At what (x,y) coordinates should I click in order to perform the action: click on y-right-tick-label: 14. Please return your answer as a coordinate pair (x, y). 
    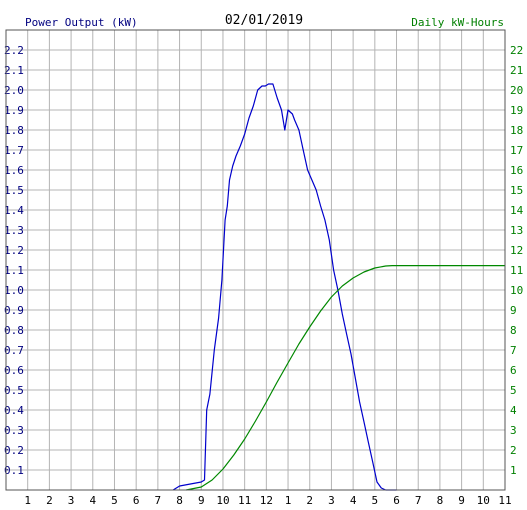
    Looking at the image, I should click on (517, 210).